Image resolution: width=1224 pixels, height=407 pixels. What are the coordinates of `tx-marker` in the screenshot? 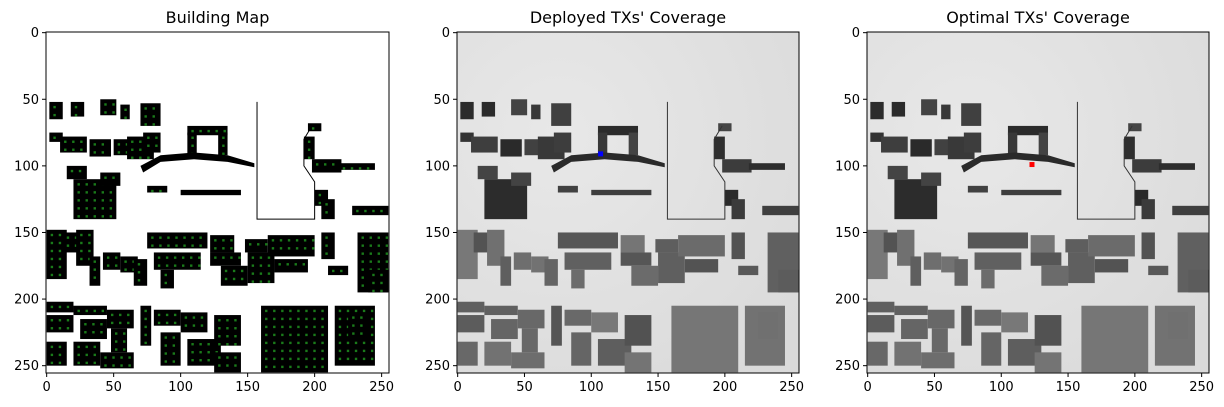 It's located at (1032, 165).